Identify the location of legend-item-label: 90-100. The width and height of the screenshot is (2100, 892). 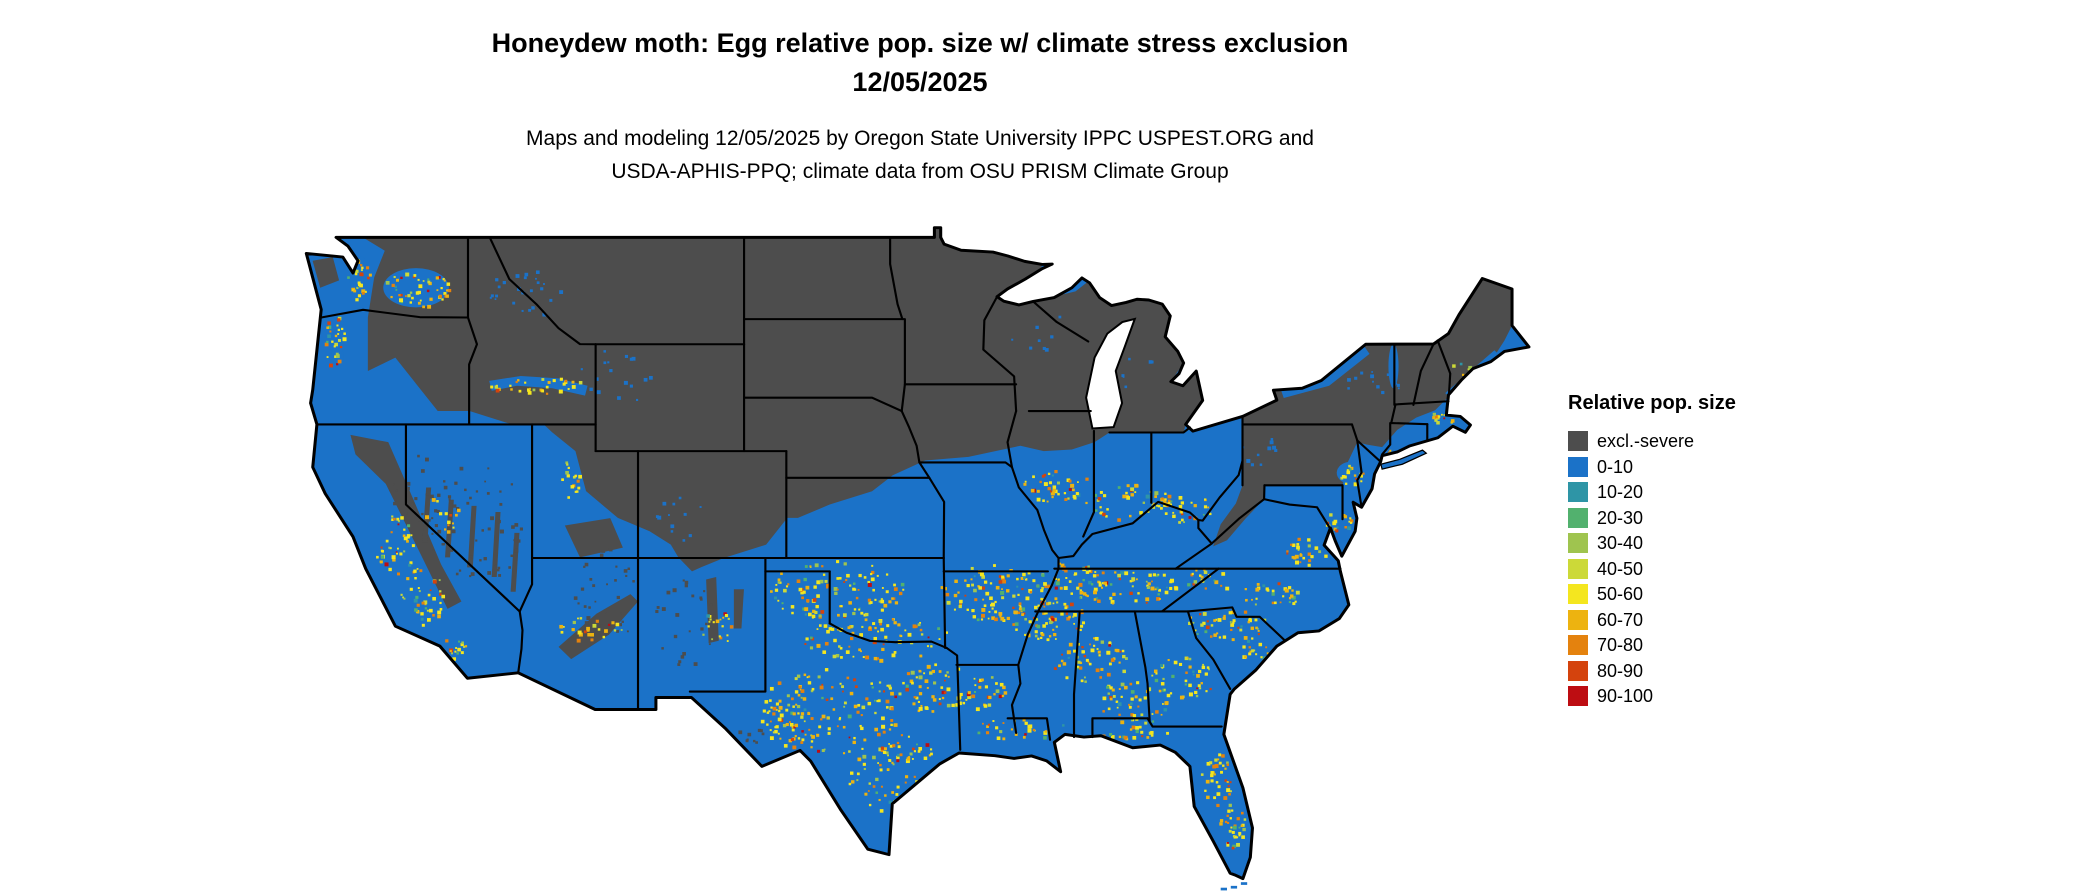
(1625, 696).